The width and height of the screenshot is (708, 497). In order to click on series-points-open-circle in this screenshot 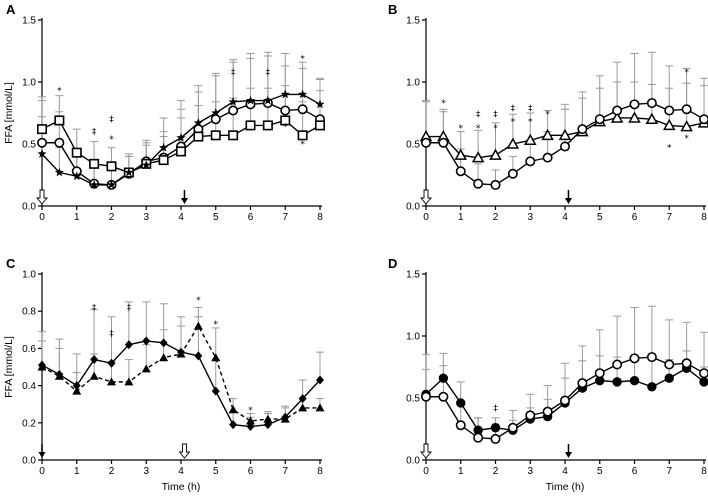, I will do `click(564, 398)`.